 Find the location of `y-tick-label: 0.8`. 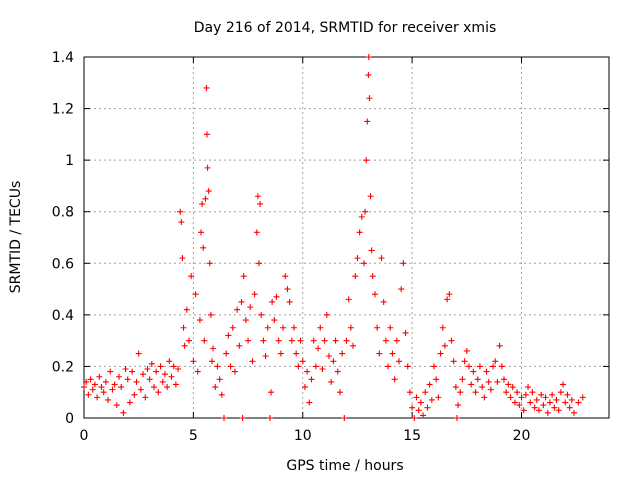

y-tick-label: 0.8 is located at coordinates (63, 213).